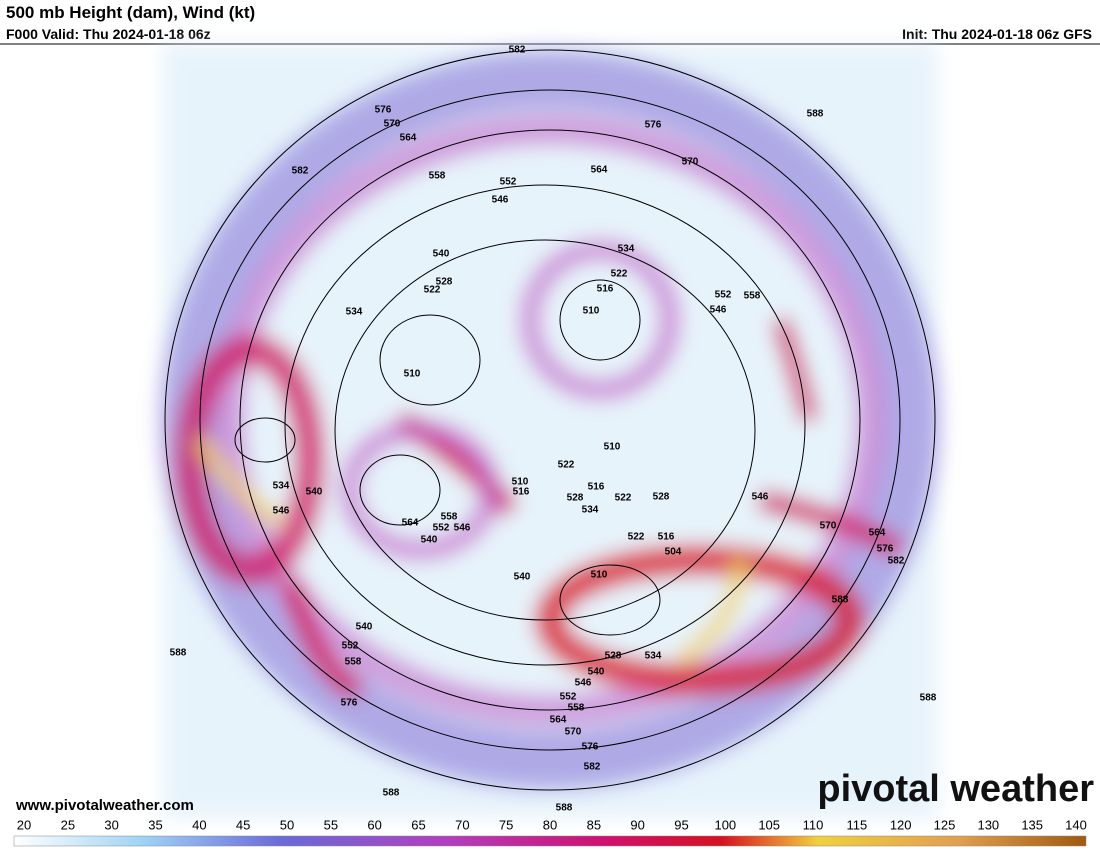 The height and width of the screenshot is (850, 1100). I want to click on colorbar-tick-label: 50, so click(287, 824).